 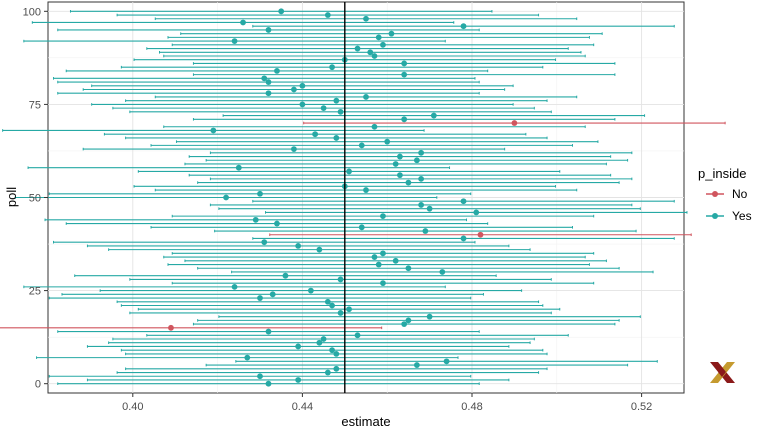 I want to click on poll-3-point, so click(x=327, y=372).